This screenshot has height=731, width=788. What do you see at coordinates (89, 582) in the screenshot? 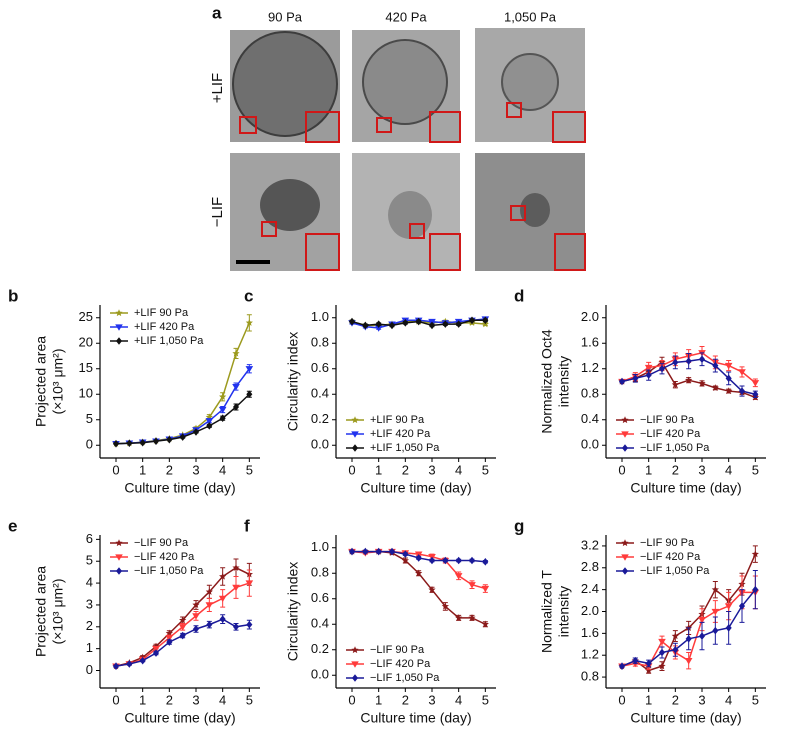
I see `y-tick-label: 4` at bounding box center [89, 582].